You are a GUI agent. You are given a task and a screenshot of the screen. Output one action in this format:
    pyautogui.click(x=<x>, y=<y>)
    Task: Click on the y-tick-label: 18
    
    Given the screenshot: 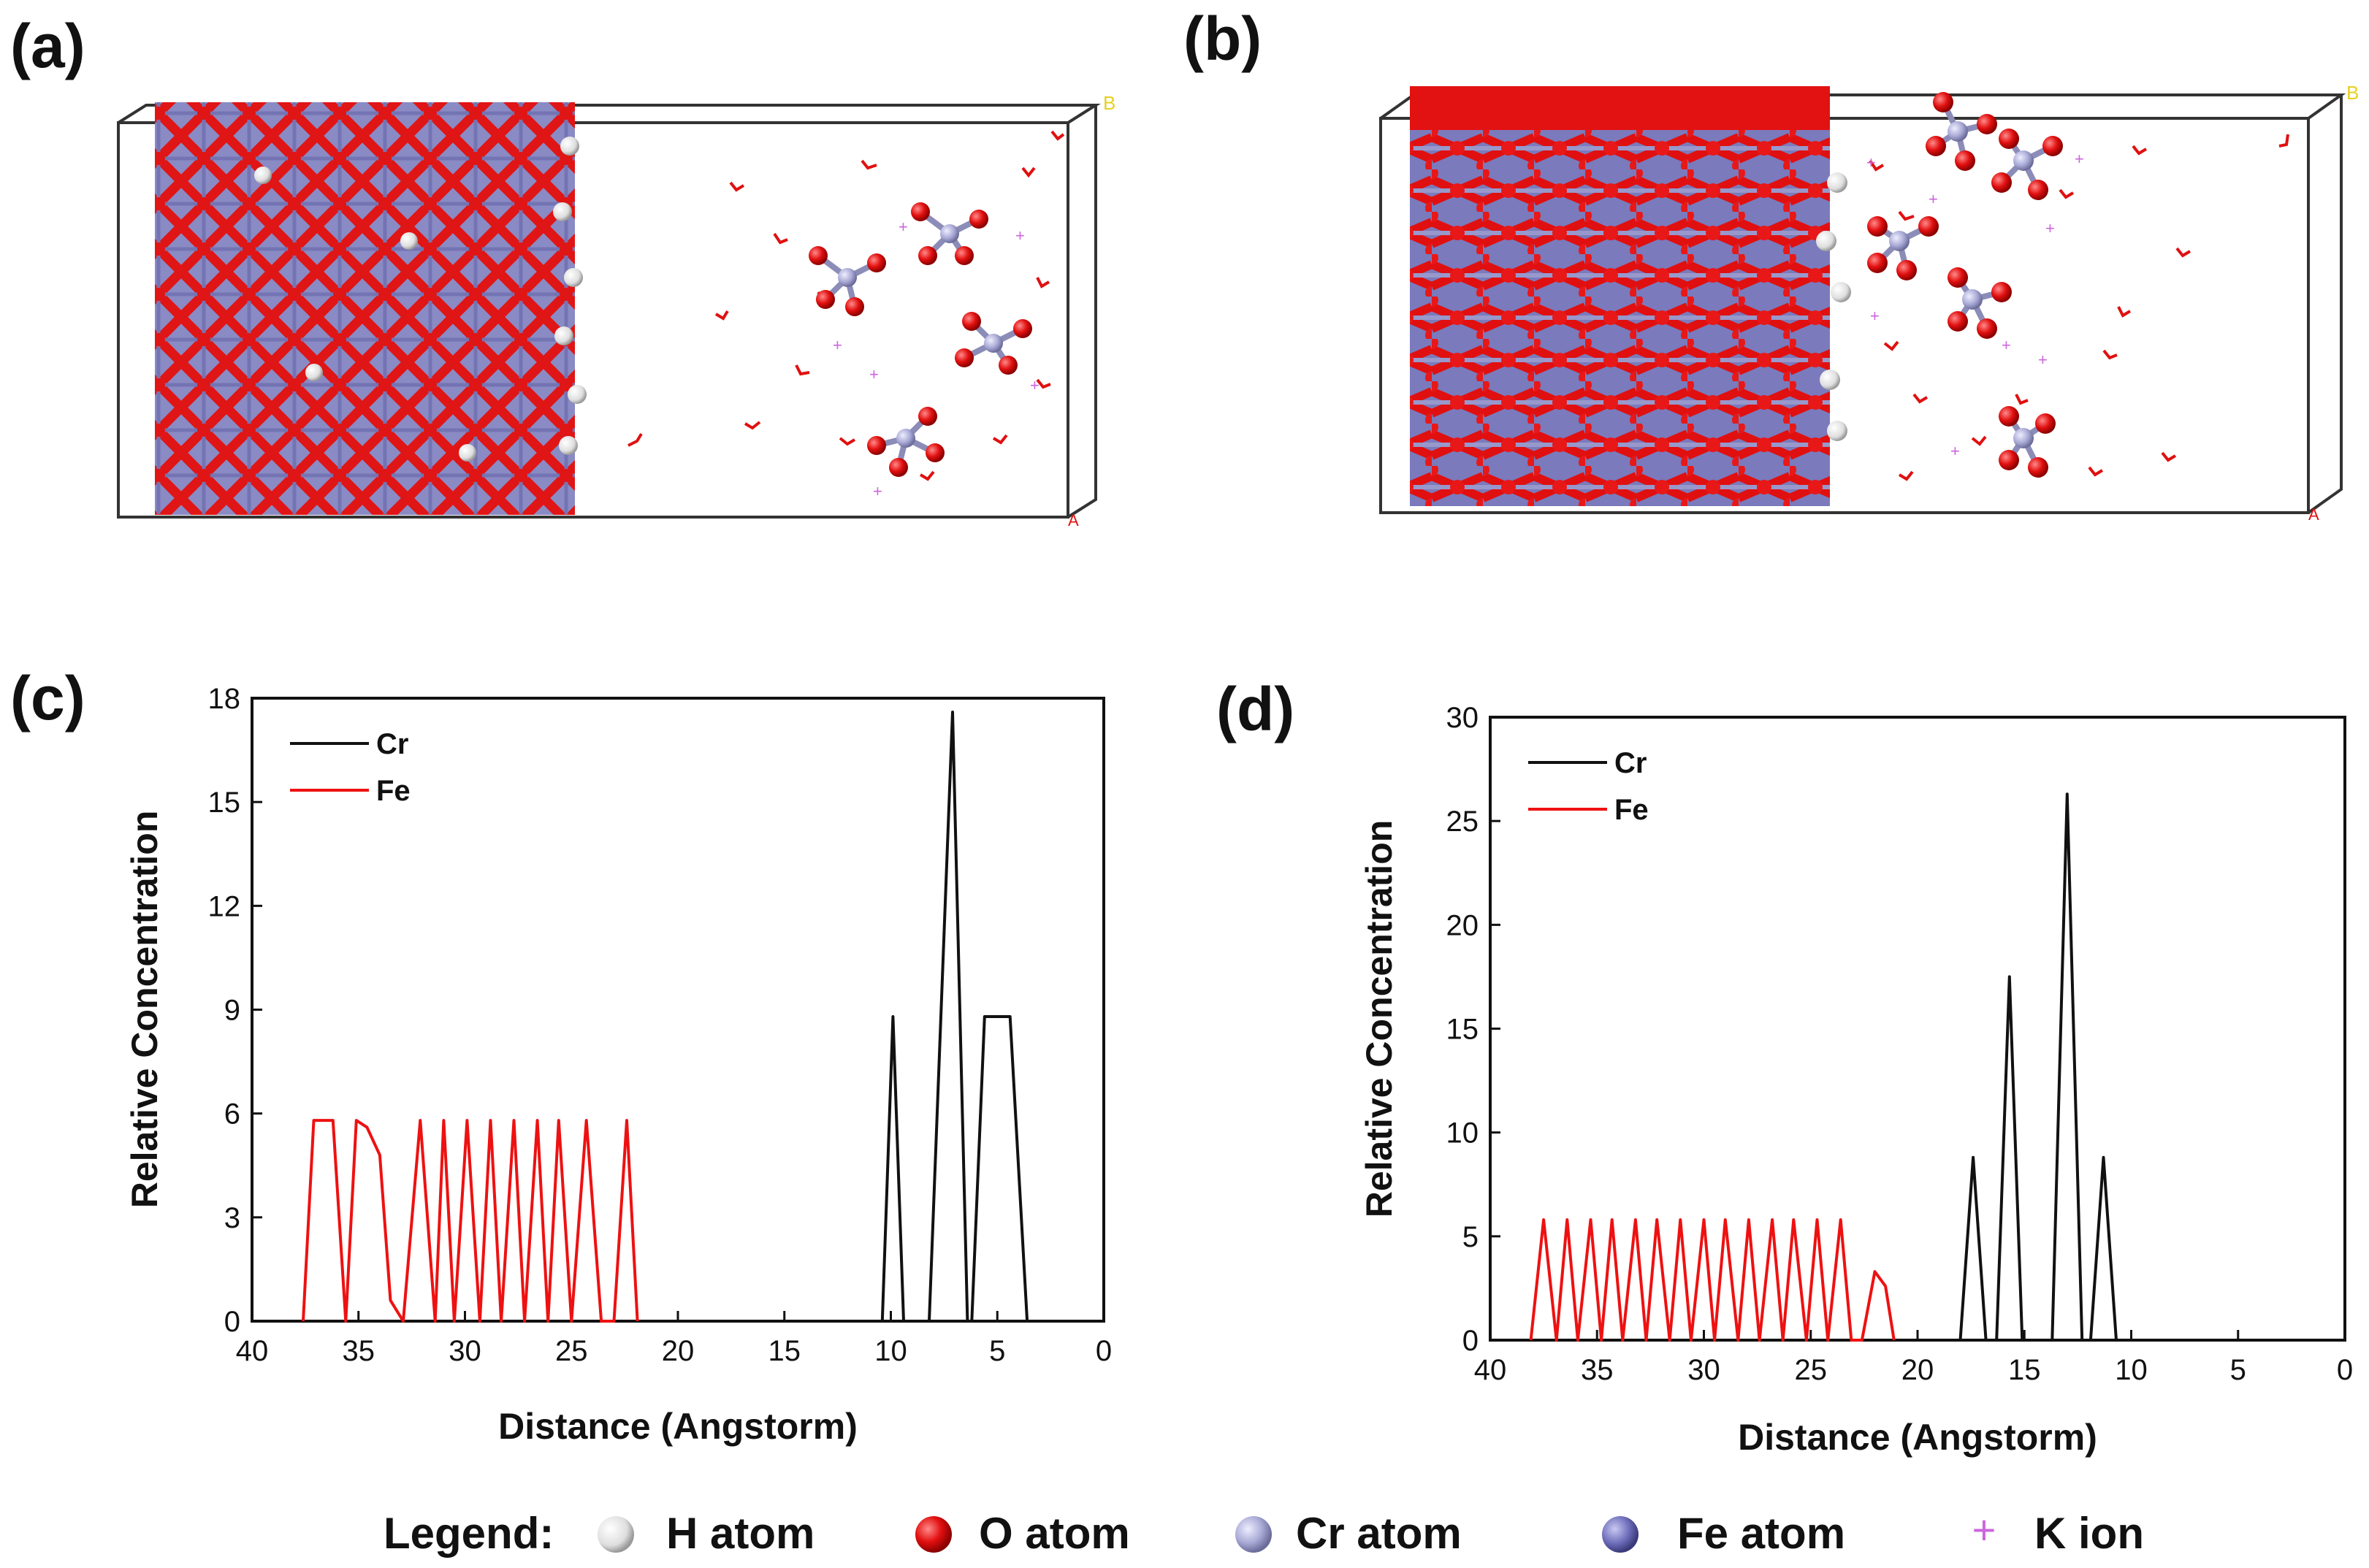 What is the action you would take?
    pyautogui.click(x=224, y=699)
    